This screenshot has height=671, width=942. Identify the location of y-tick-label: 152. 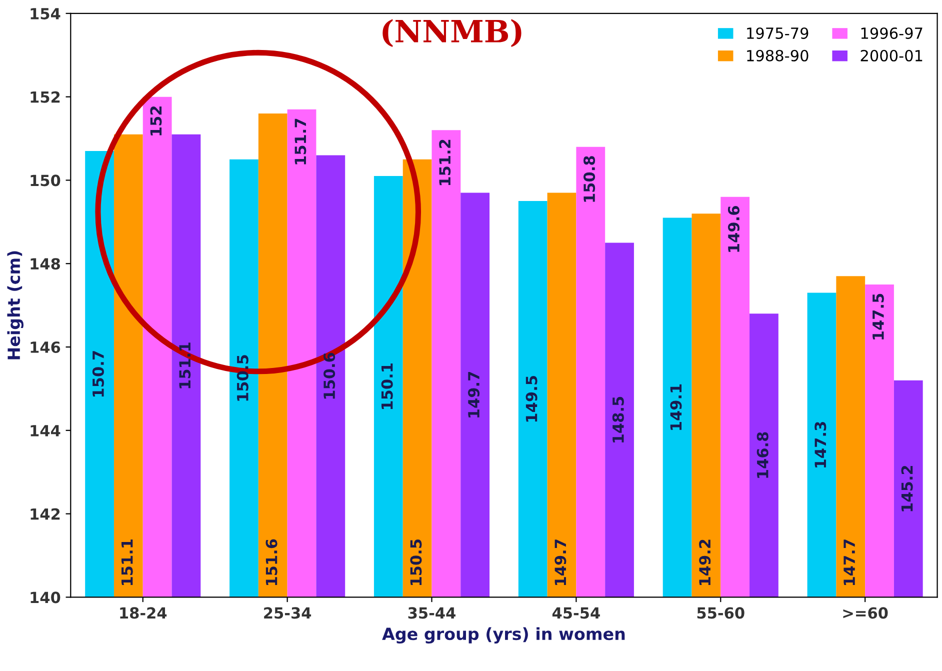
(45, 97).